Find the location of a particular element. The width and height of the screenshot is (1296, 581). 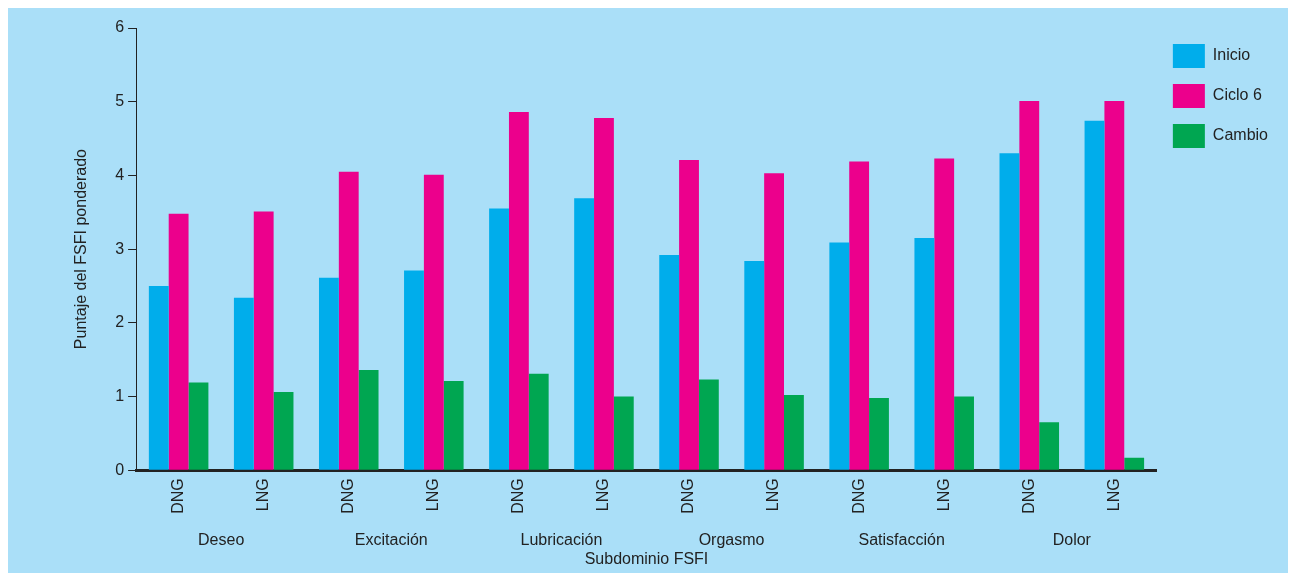

legend-label: Inicio is located at coordinates (1231, 55).